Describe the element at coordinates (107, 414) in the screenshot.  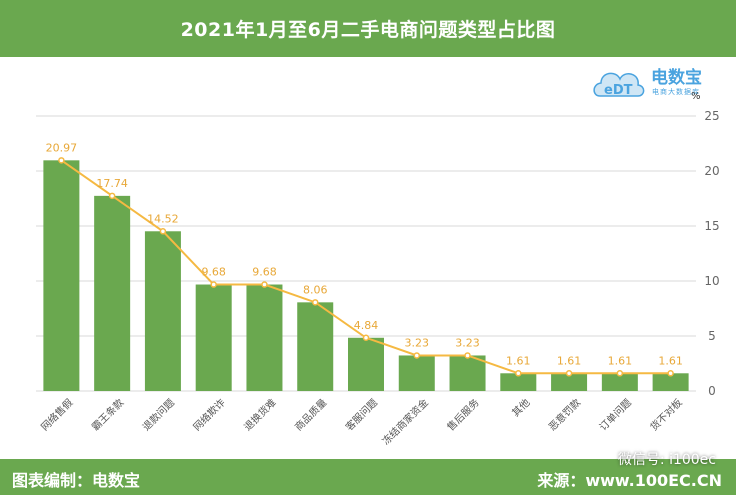
I see `x-tick-label: 霸王条款` at that location.